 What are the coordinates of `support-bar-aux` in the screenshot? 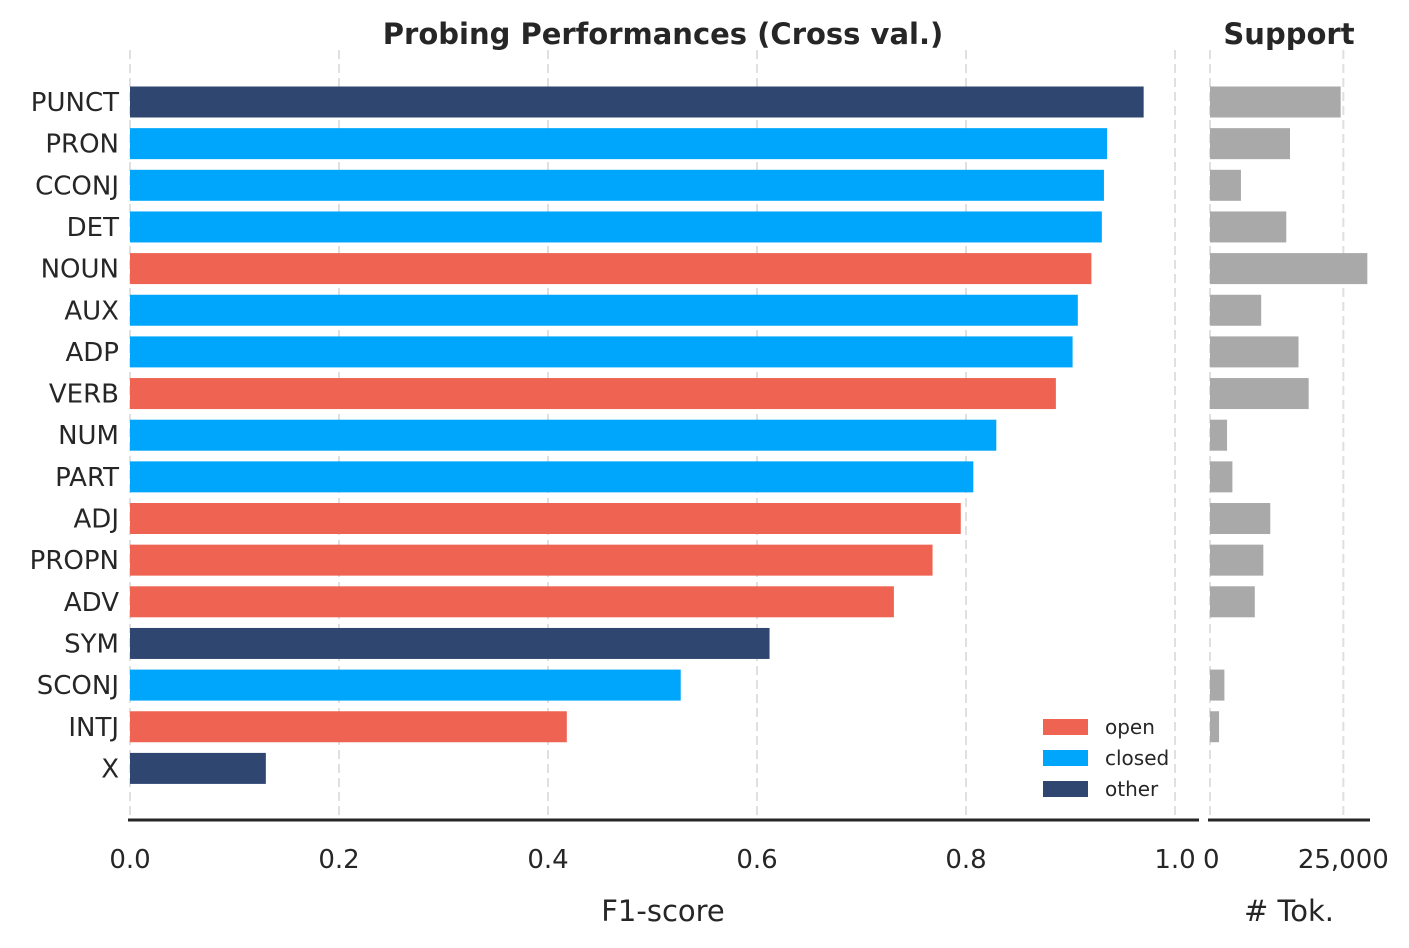 It's located at (1236, 310).